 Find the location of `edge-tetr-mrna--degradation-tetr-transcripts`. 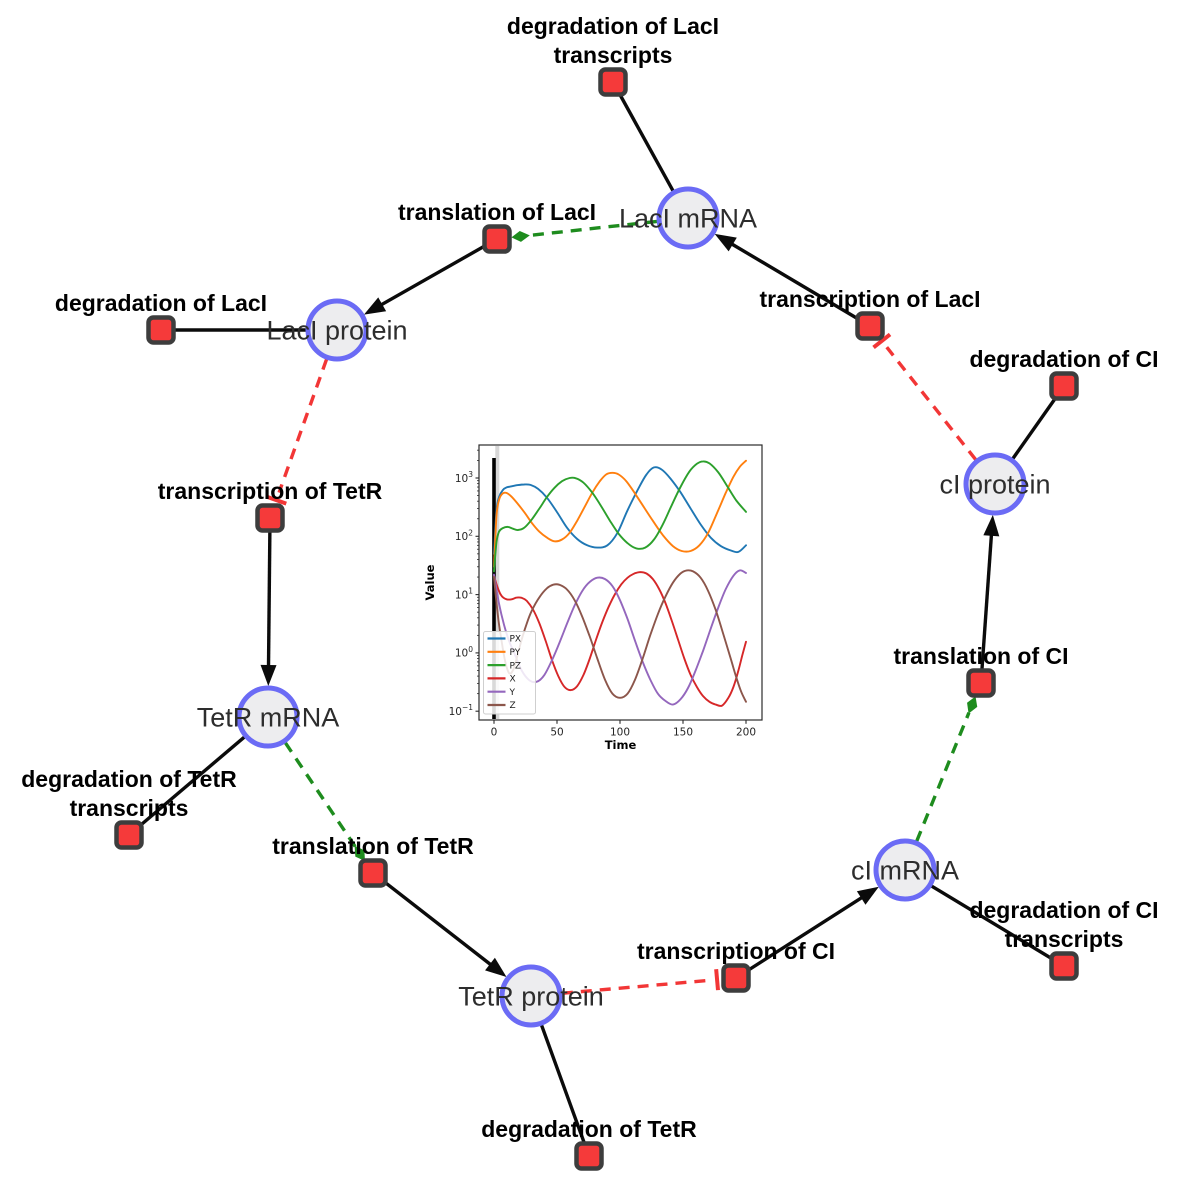

edge-tetr-mrna--degradation-tetr-transcripts is located at coordinates (186, 786).